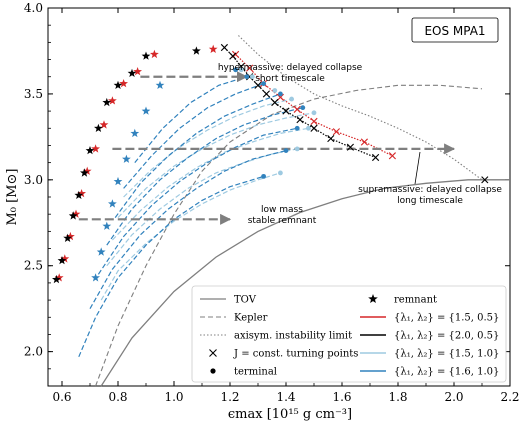 The image size is (520, 426). Describe the element at coordinates (415, 300) in the screenshot. I see `legend-label: remnant` at that location.